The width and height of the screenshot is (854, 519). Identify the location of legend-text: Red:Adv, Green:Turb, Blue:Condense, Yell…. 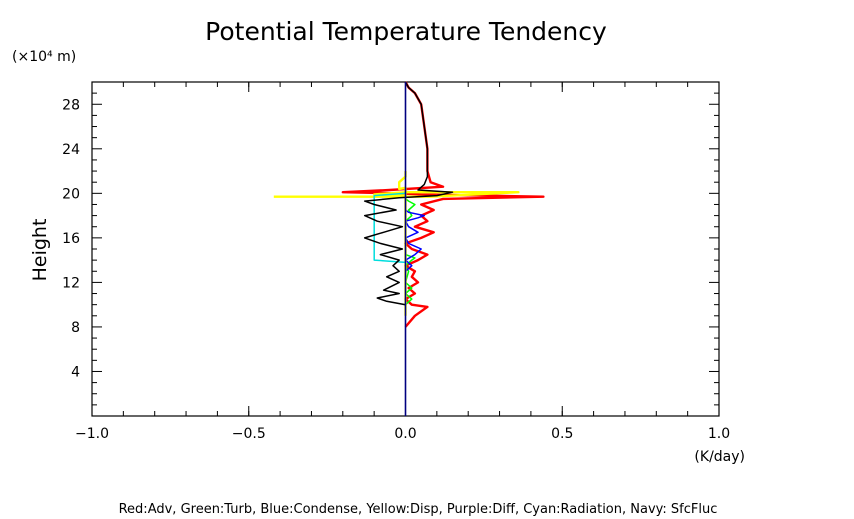
(418, 509).